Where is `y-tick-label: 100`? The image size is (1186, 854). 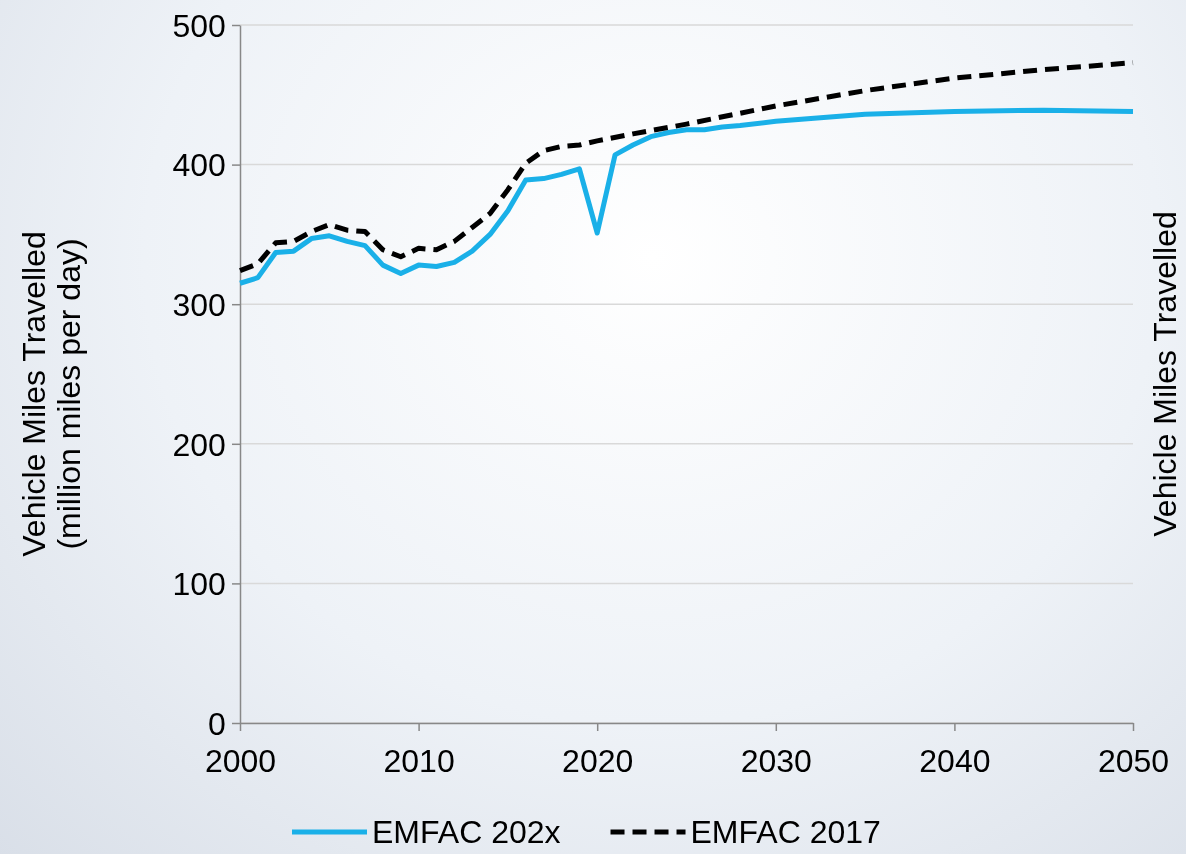
y-tick-label: 100 is located at coordinates (199, 584).